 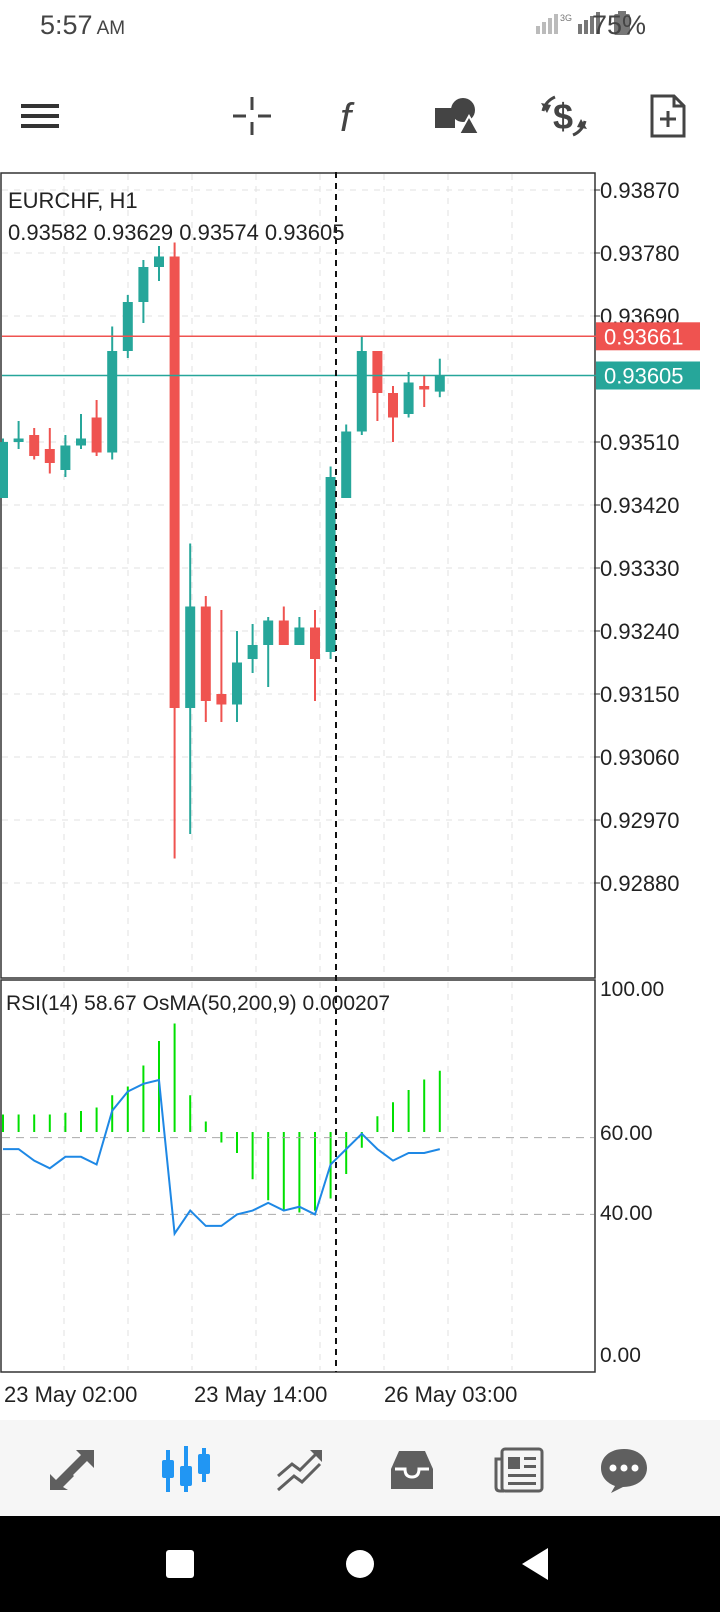 I want to click on crosshair-icon, so click(x=252, y=116).